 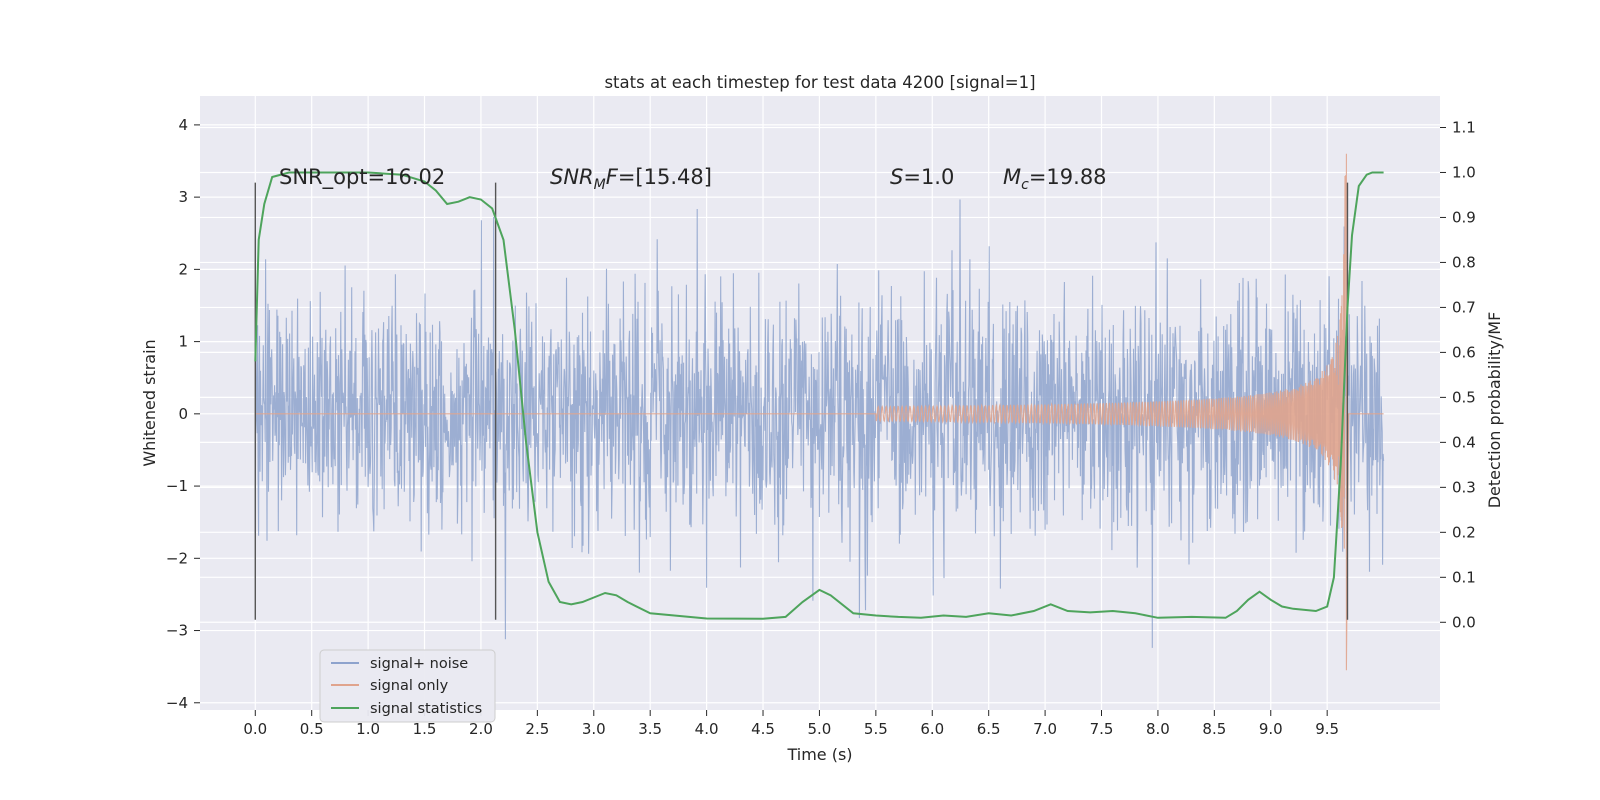 What do you see at coordinates (1464, 532) in the screenshot?
I see `y2-tick-label: 0.2` at bounding box center [1464, 532].